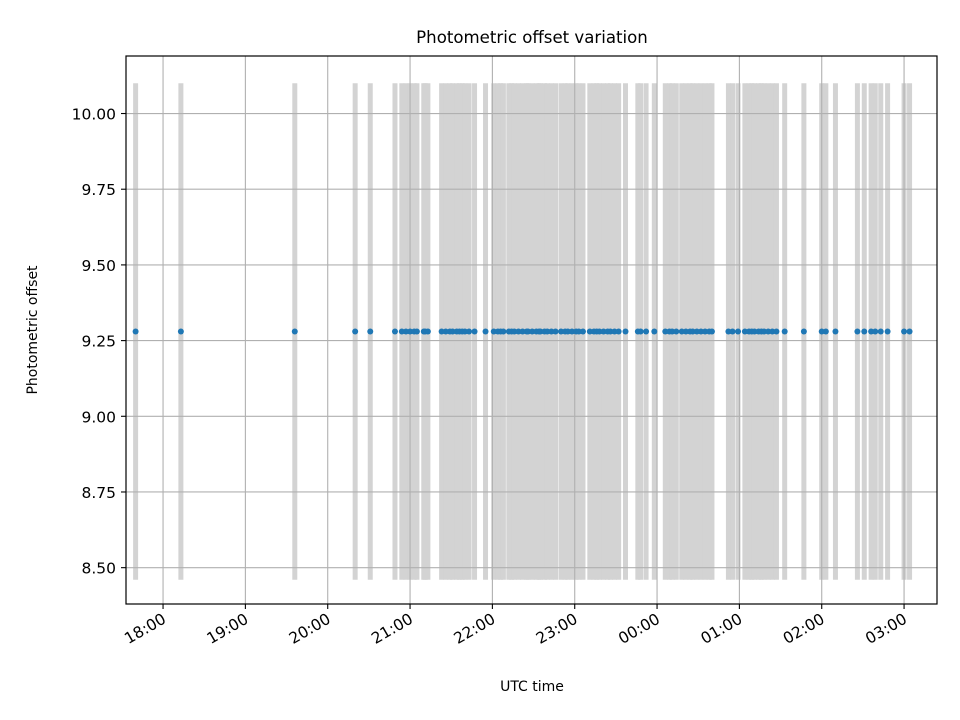  I want to click on y-tick-label: 8.50, so click(98, 569).